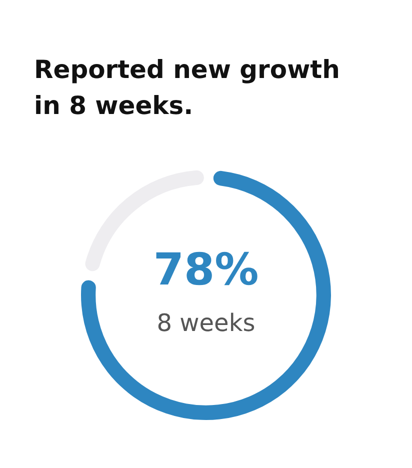  What do you see at coordinates (206, 323) in the screenshot?
I see `text: 8 weeks` at bounding box center [206, 323].